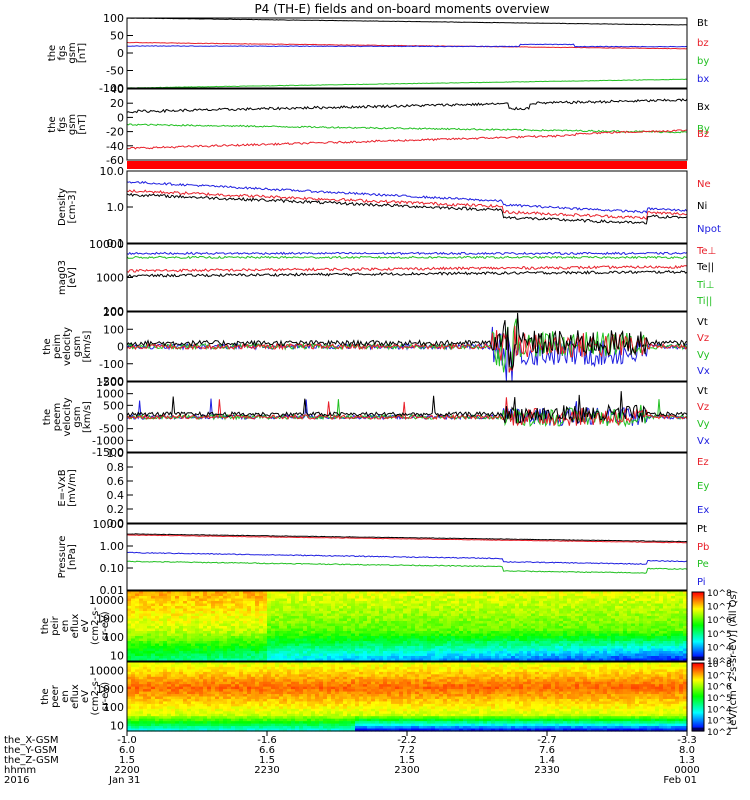 This screenshot has width=750, height=800. Describe the element at coordinates (77, 416) in the screenshot. I see `panel-5-ylabel-3: gsm` at that location.